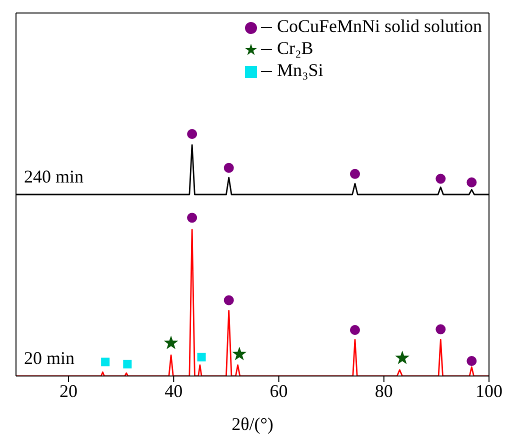 The height and width of the screenshot is (444, 514). What do you see at coordinates (292, 70) in the screenshot?
I see `legend-label: Mn₃Si` at bounding box center [292, 70].